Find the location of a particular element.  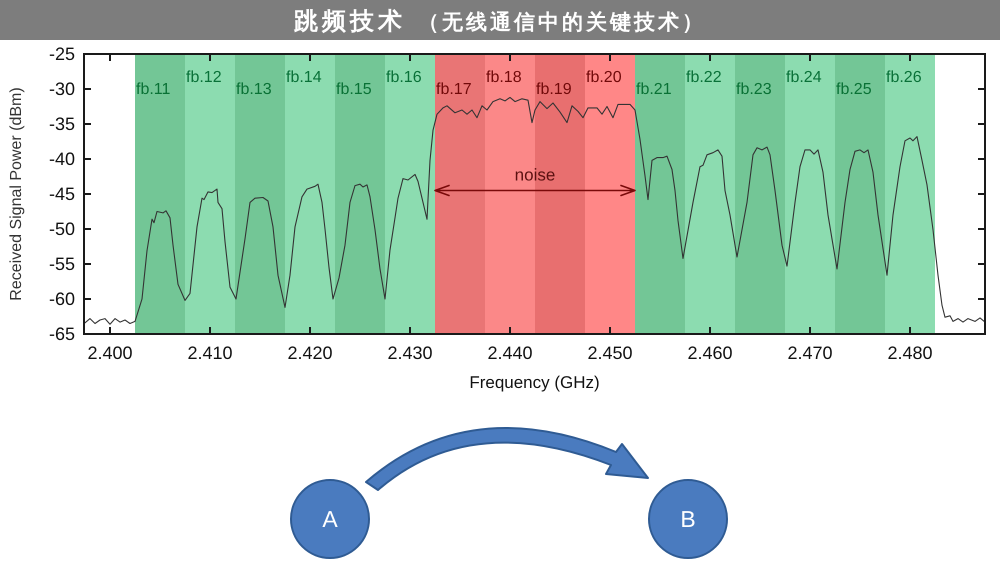

y-tick-label: -30 is located at coordinates (61, 89).